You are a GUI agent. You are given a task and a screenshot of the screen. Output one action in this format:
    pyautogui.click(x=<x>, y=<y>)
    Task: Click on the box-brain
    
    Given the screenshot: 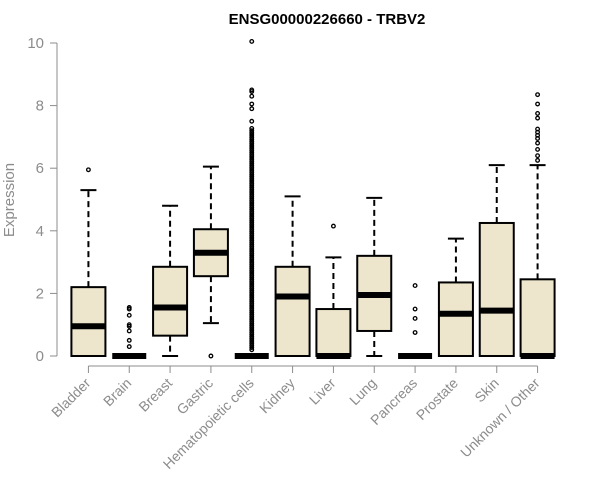 What is the action you would take?
    pyautogui.click(x=129, y=332)
    